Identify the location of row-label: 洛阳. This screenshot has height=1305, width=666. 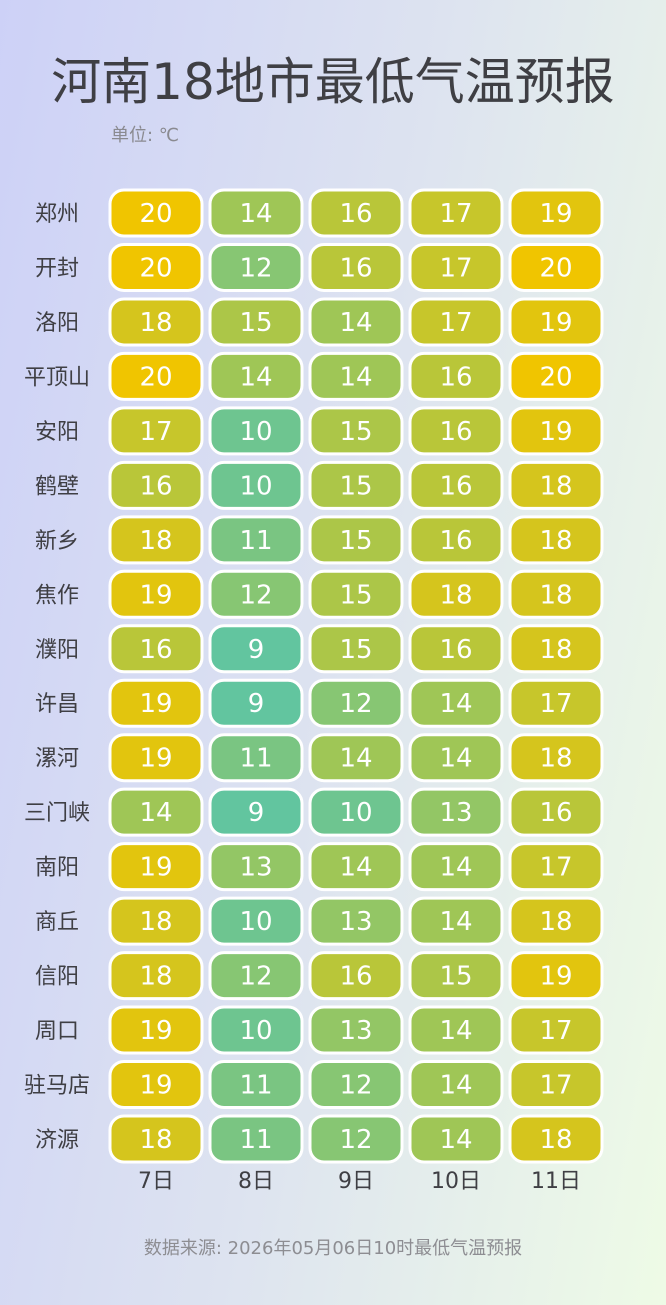
(57, 323).